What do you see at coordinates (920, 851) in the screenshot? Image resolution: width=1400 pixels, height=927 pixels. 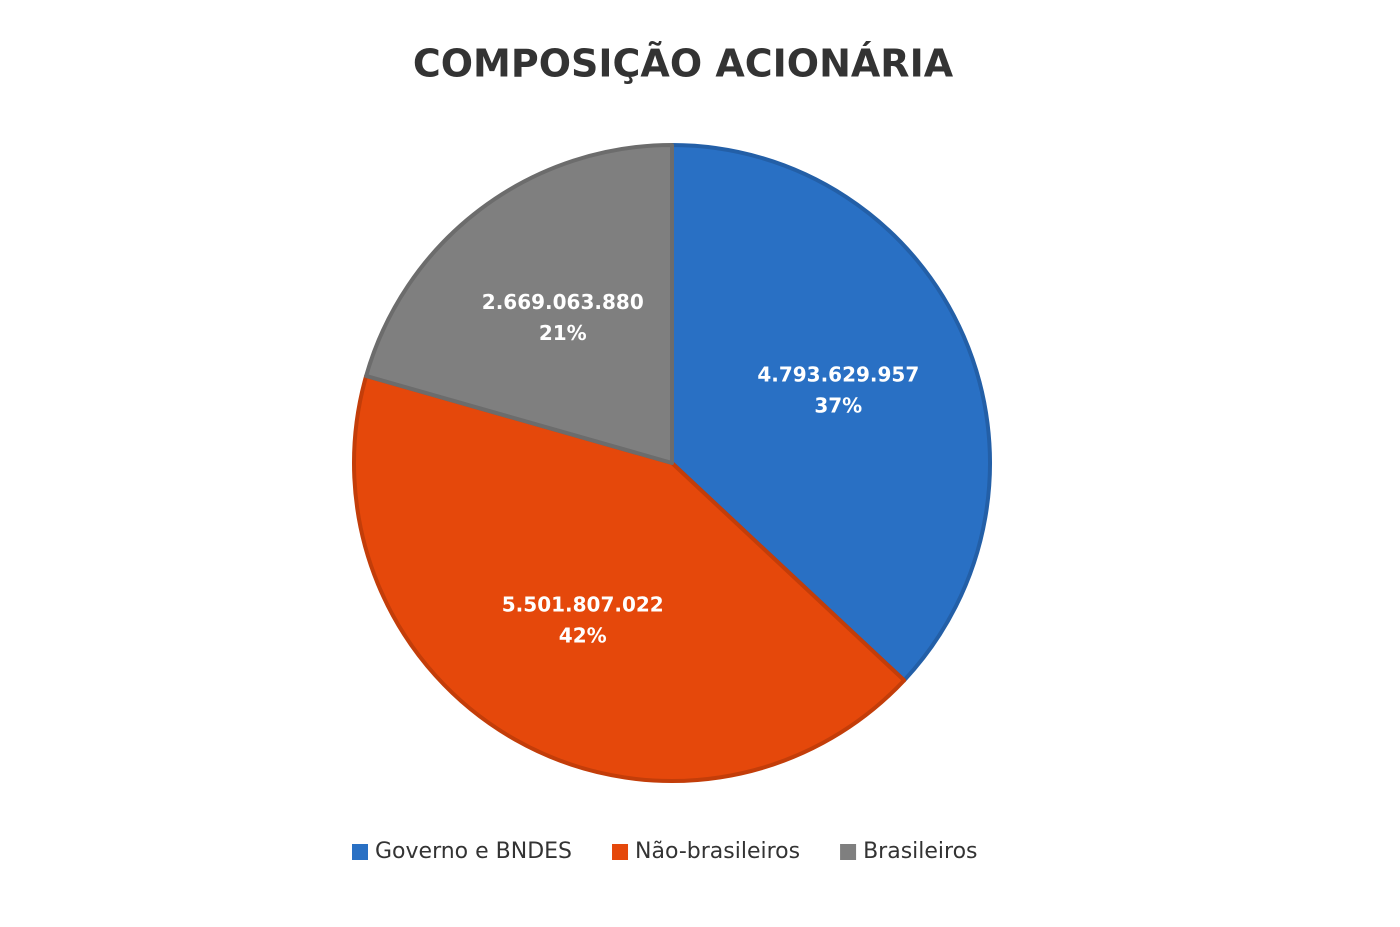 I see `legend-label: Brasileiros` at bounding box center [920, 851].